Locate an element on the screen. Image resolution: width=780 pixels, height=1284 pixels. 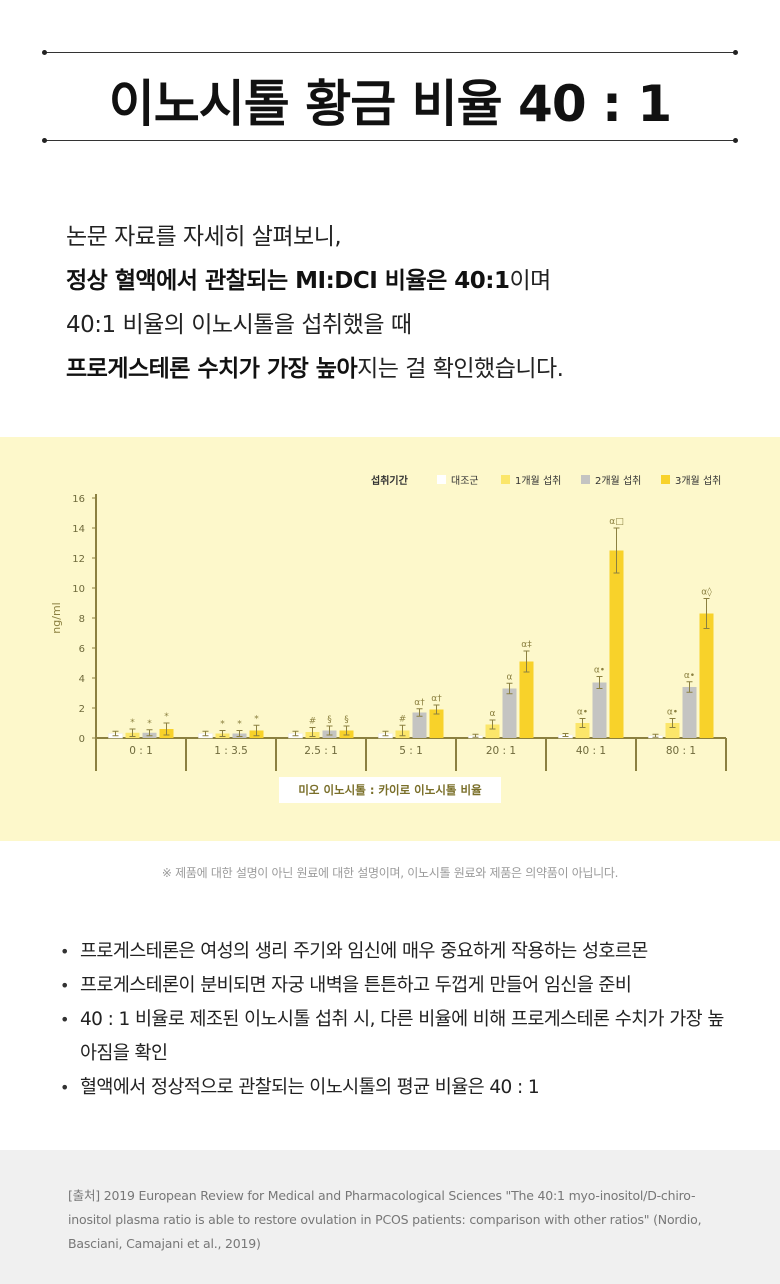
y-tick-label: 2 is located at coordinates (82, 709).